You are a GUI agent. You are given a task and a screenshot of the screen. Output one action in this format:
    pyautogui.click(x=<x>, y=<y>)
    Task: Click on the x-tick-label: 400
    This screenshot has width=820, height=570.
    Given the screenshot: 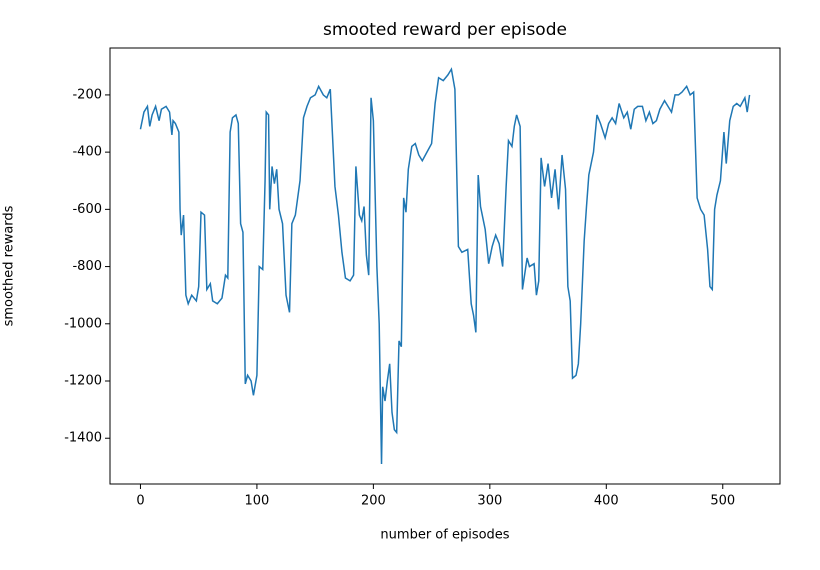 What is the action you would take?
    pyautogui.click(x=606, y=501)
    